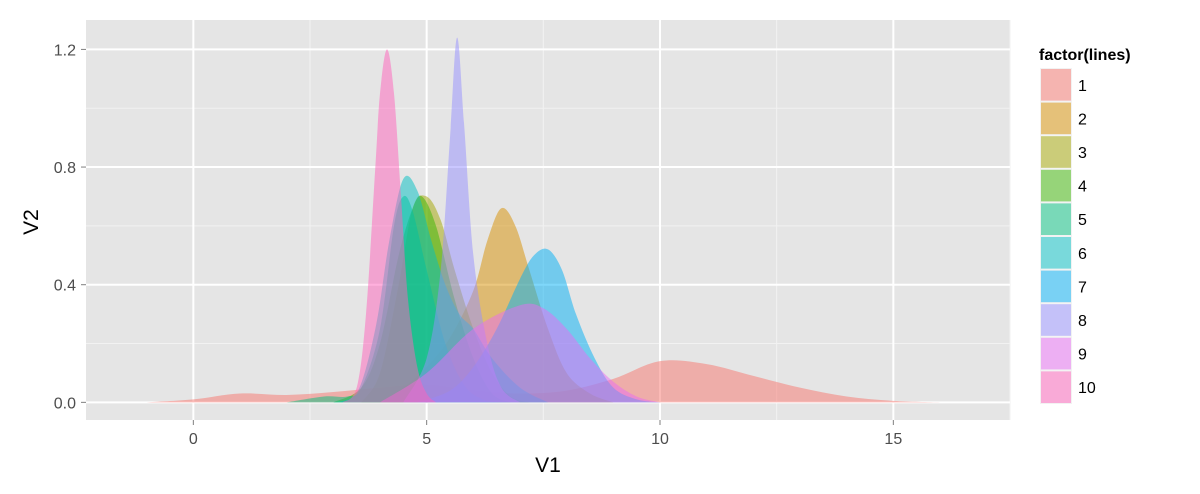 The image size is (1200, 494). What do you see at coordinates (1085, 55) in the screenshot?
I see `legend-title: factor(lines)` at bounding box center [1085, 55].